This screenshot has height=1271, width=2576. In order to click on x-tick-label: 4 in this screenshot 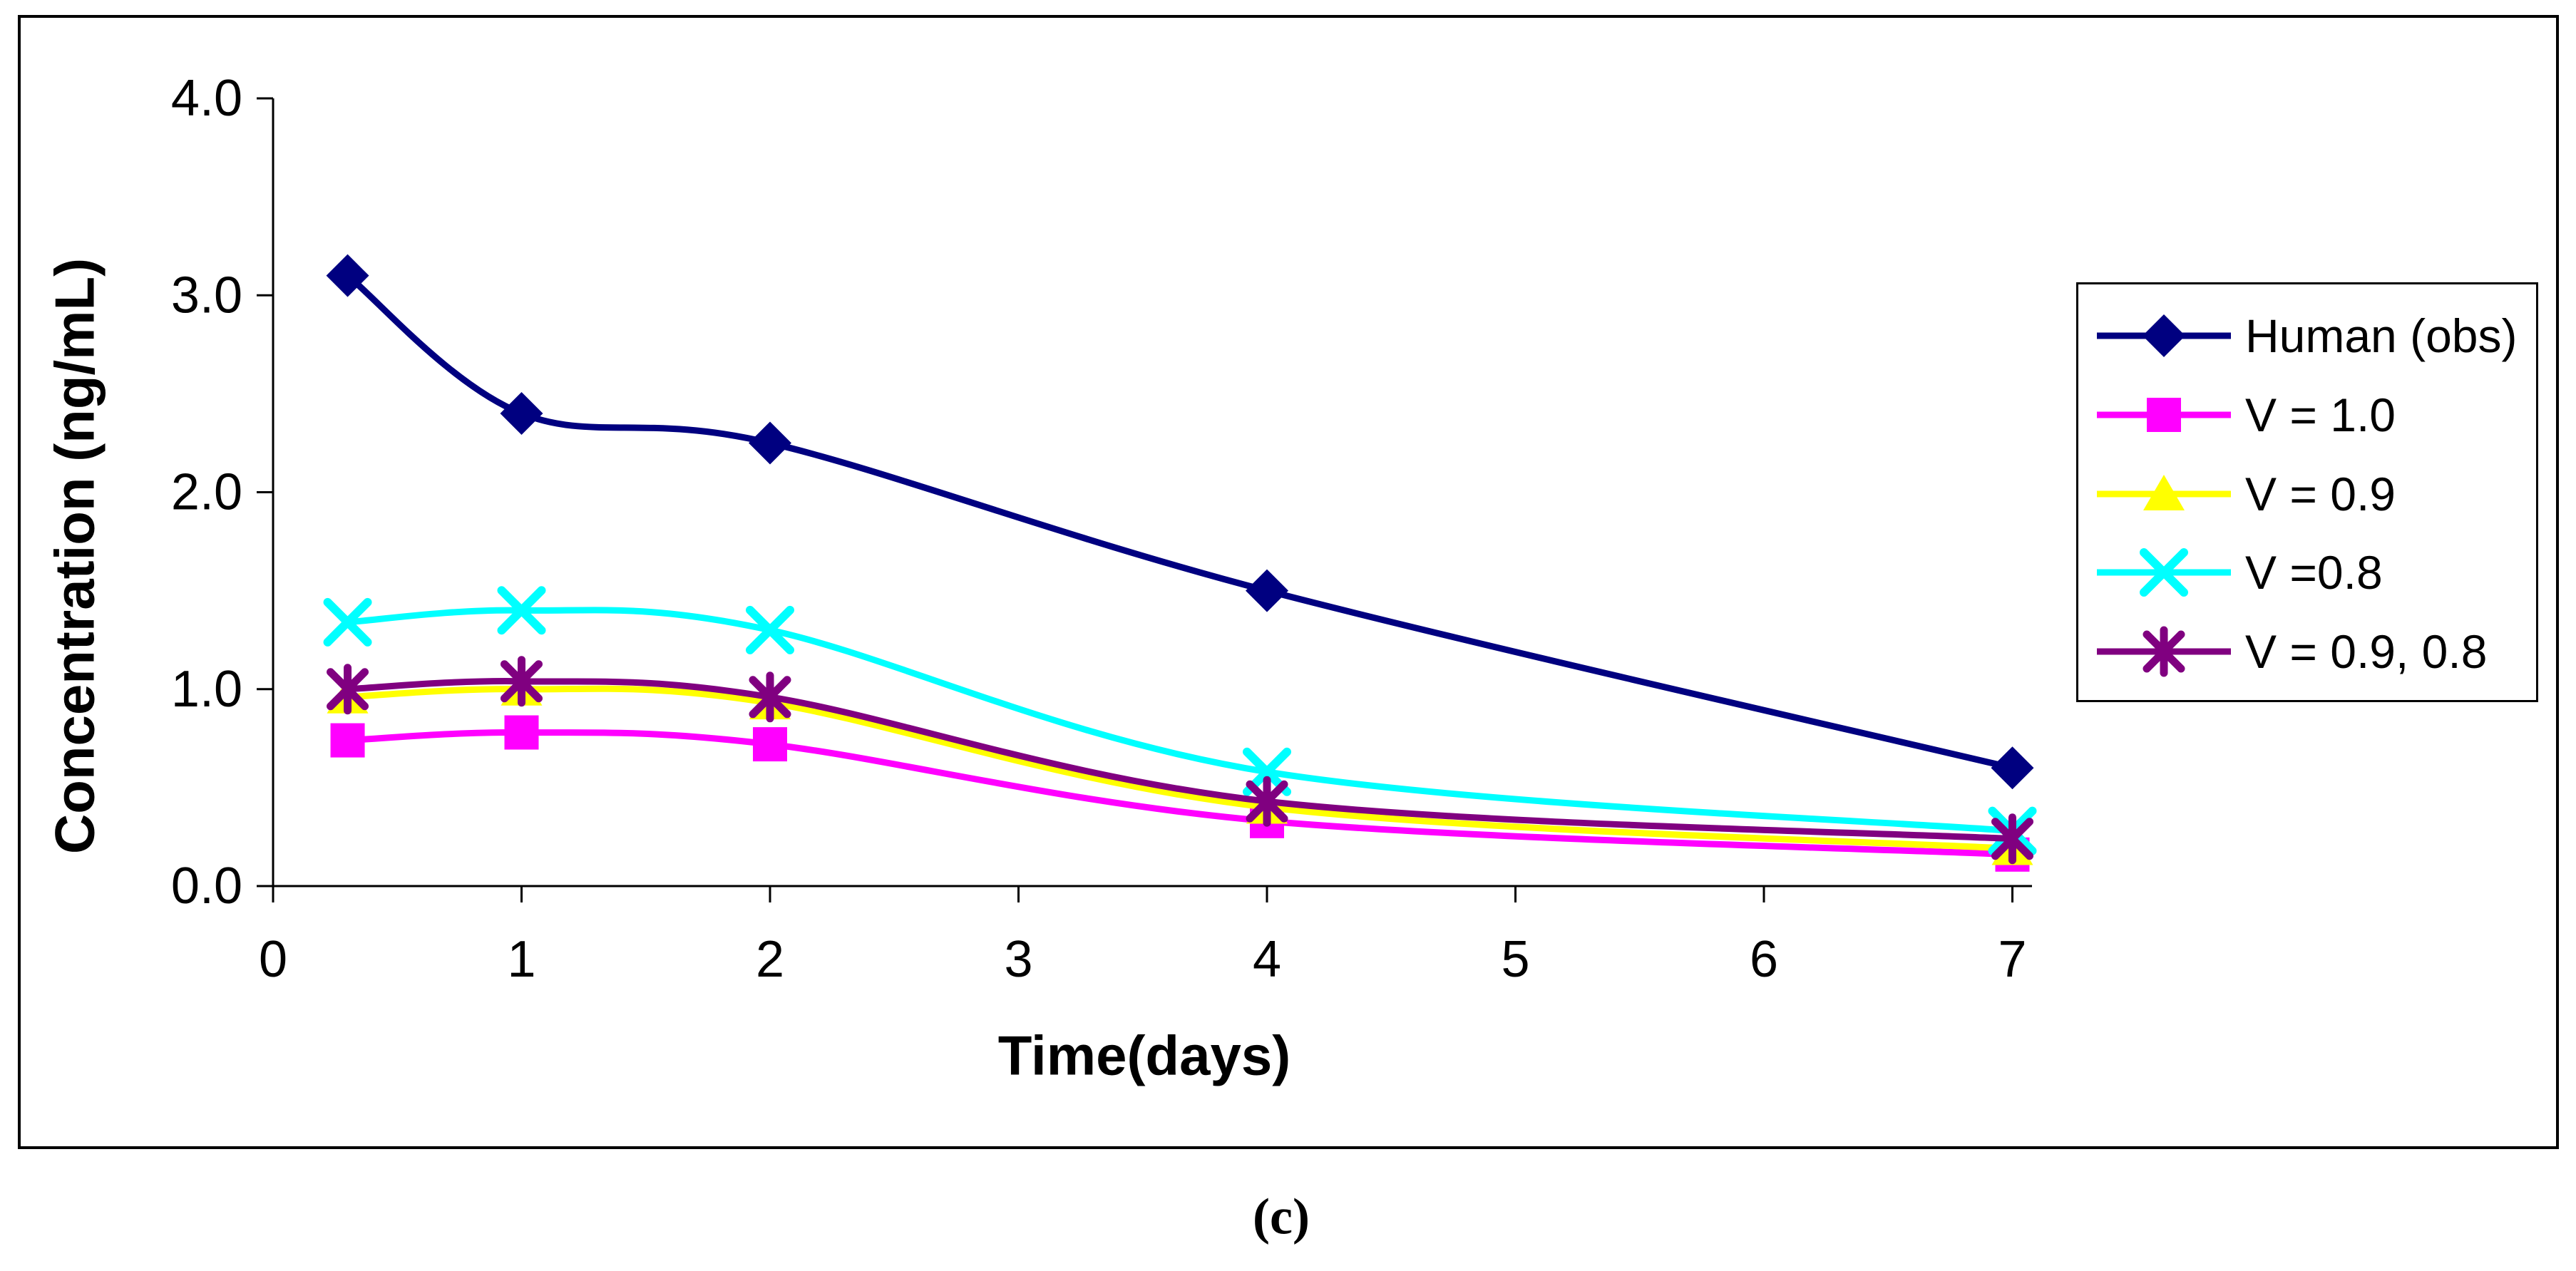, I will do `click(1267, 960)`.